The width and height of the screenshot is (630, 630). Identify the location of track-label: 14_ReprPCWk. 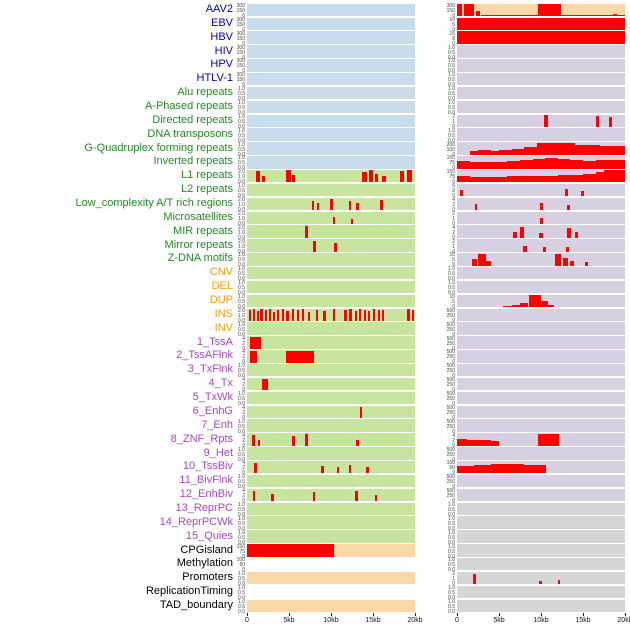
(196, 521).